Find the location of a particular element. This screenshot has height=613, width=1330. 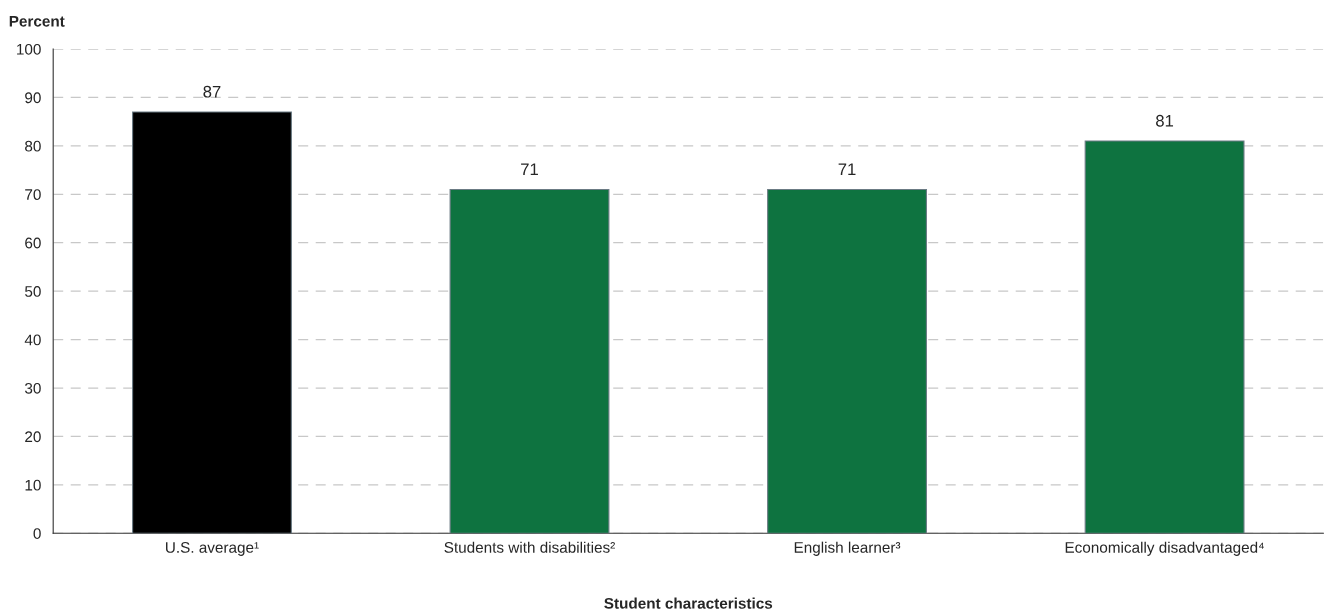

x-tick-label: English learner³ is located at coordinates (847, 548).